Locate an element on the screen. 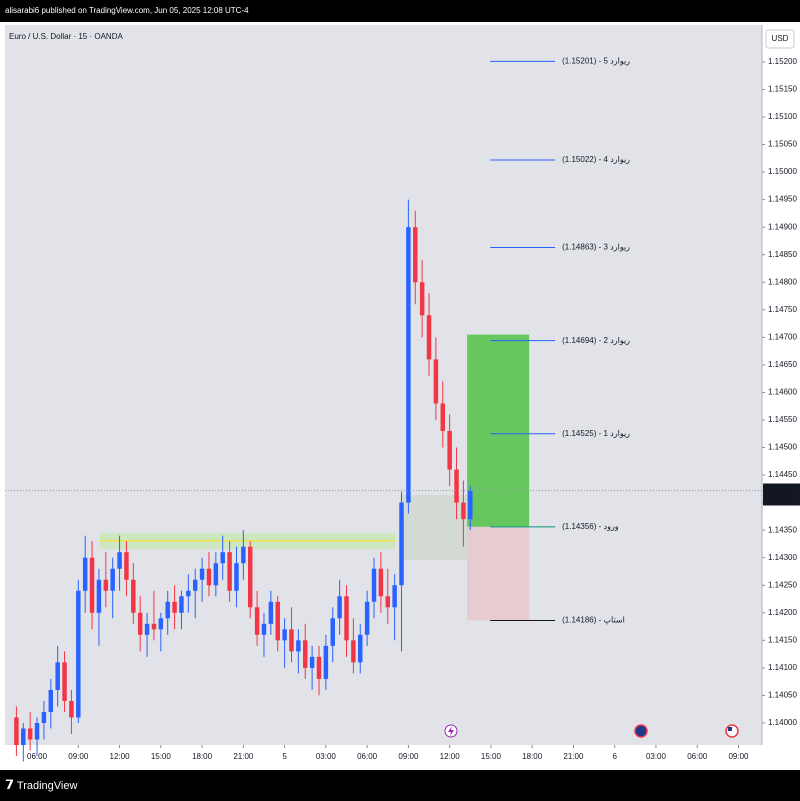 The image size is (800, 801). y-tick-label: 1.15000 is located at coordinates (782, 171).